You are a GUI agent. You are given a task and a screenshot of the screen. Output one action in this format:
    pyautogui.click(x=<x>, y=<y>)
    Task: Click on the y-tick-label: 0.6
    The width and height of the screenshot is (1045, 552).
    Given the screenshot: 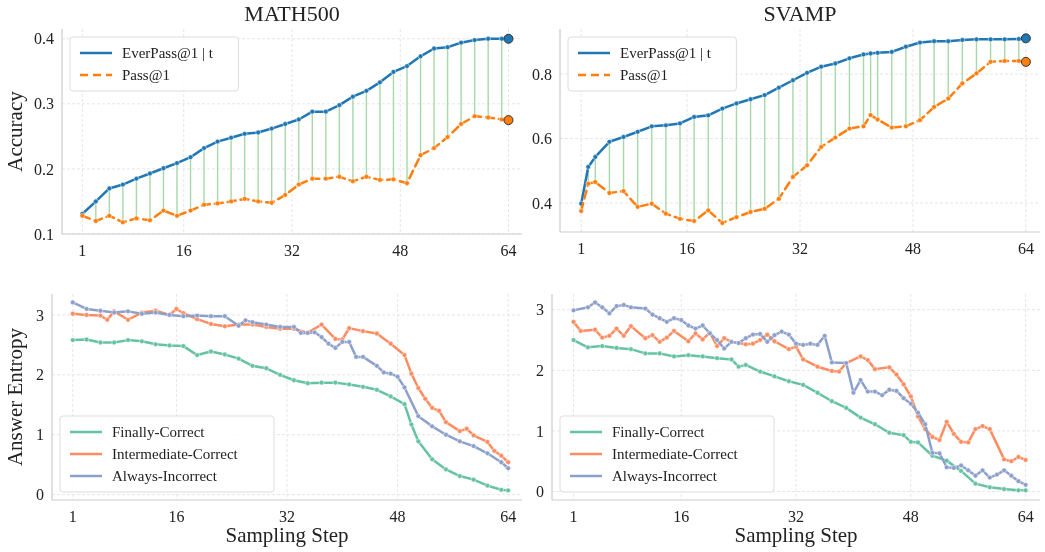 What is the action you would take?
    pyautogui.click(x=542, y=139)
    